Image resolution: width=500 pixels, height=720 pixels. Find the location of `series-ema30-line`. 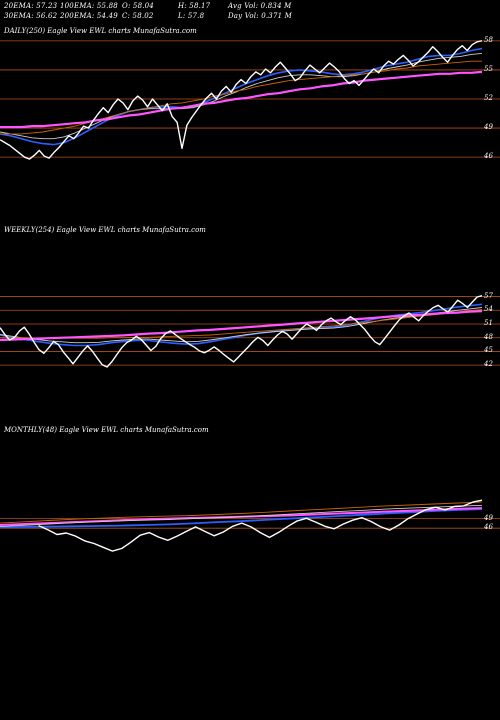

series-ema30-line is located at coordinates (241, 96).